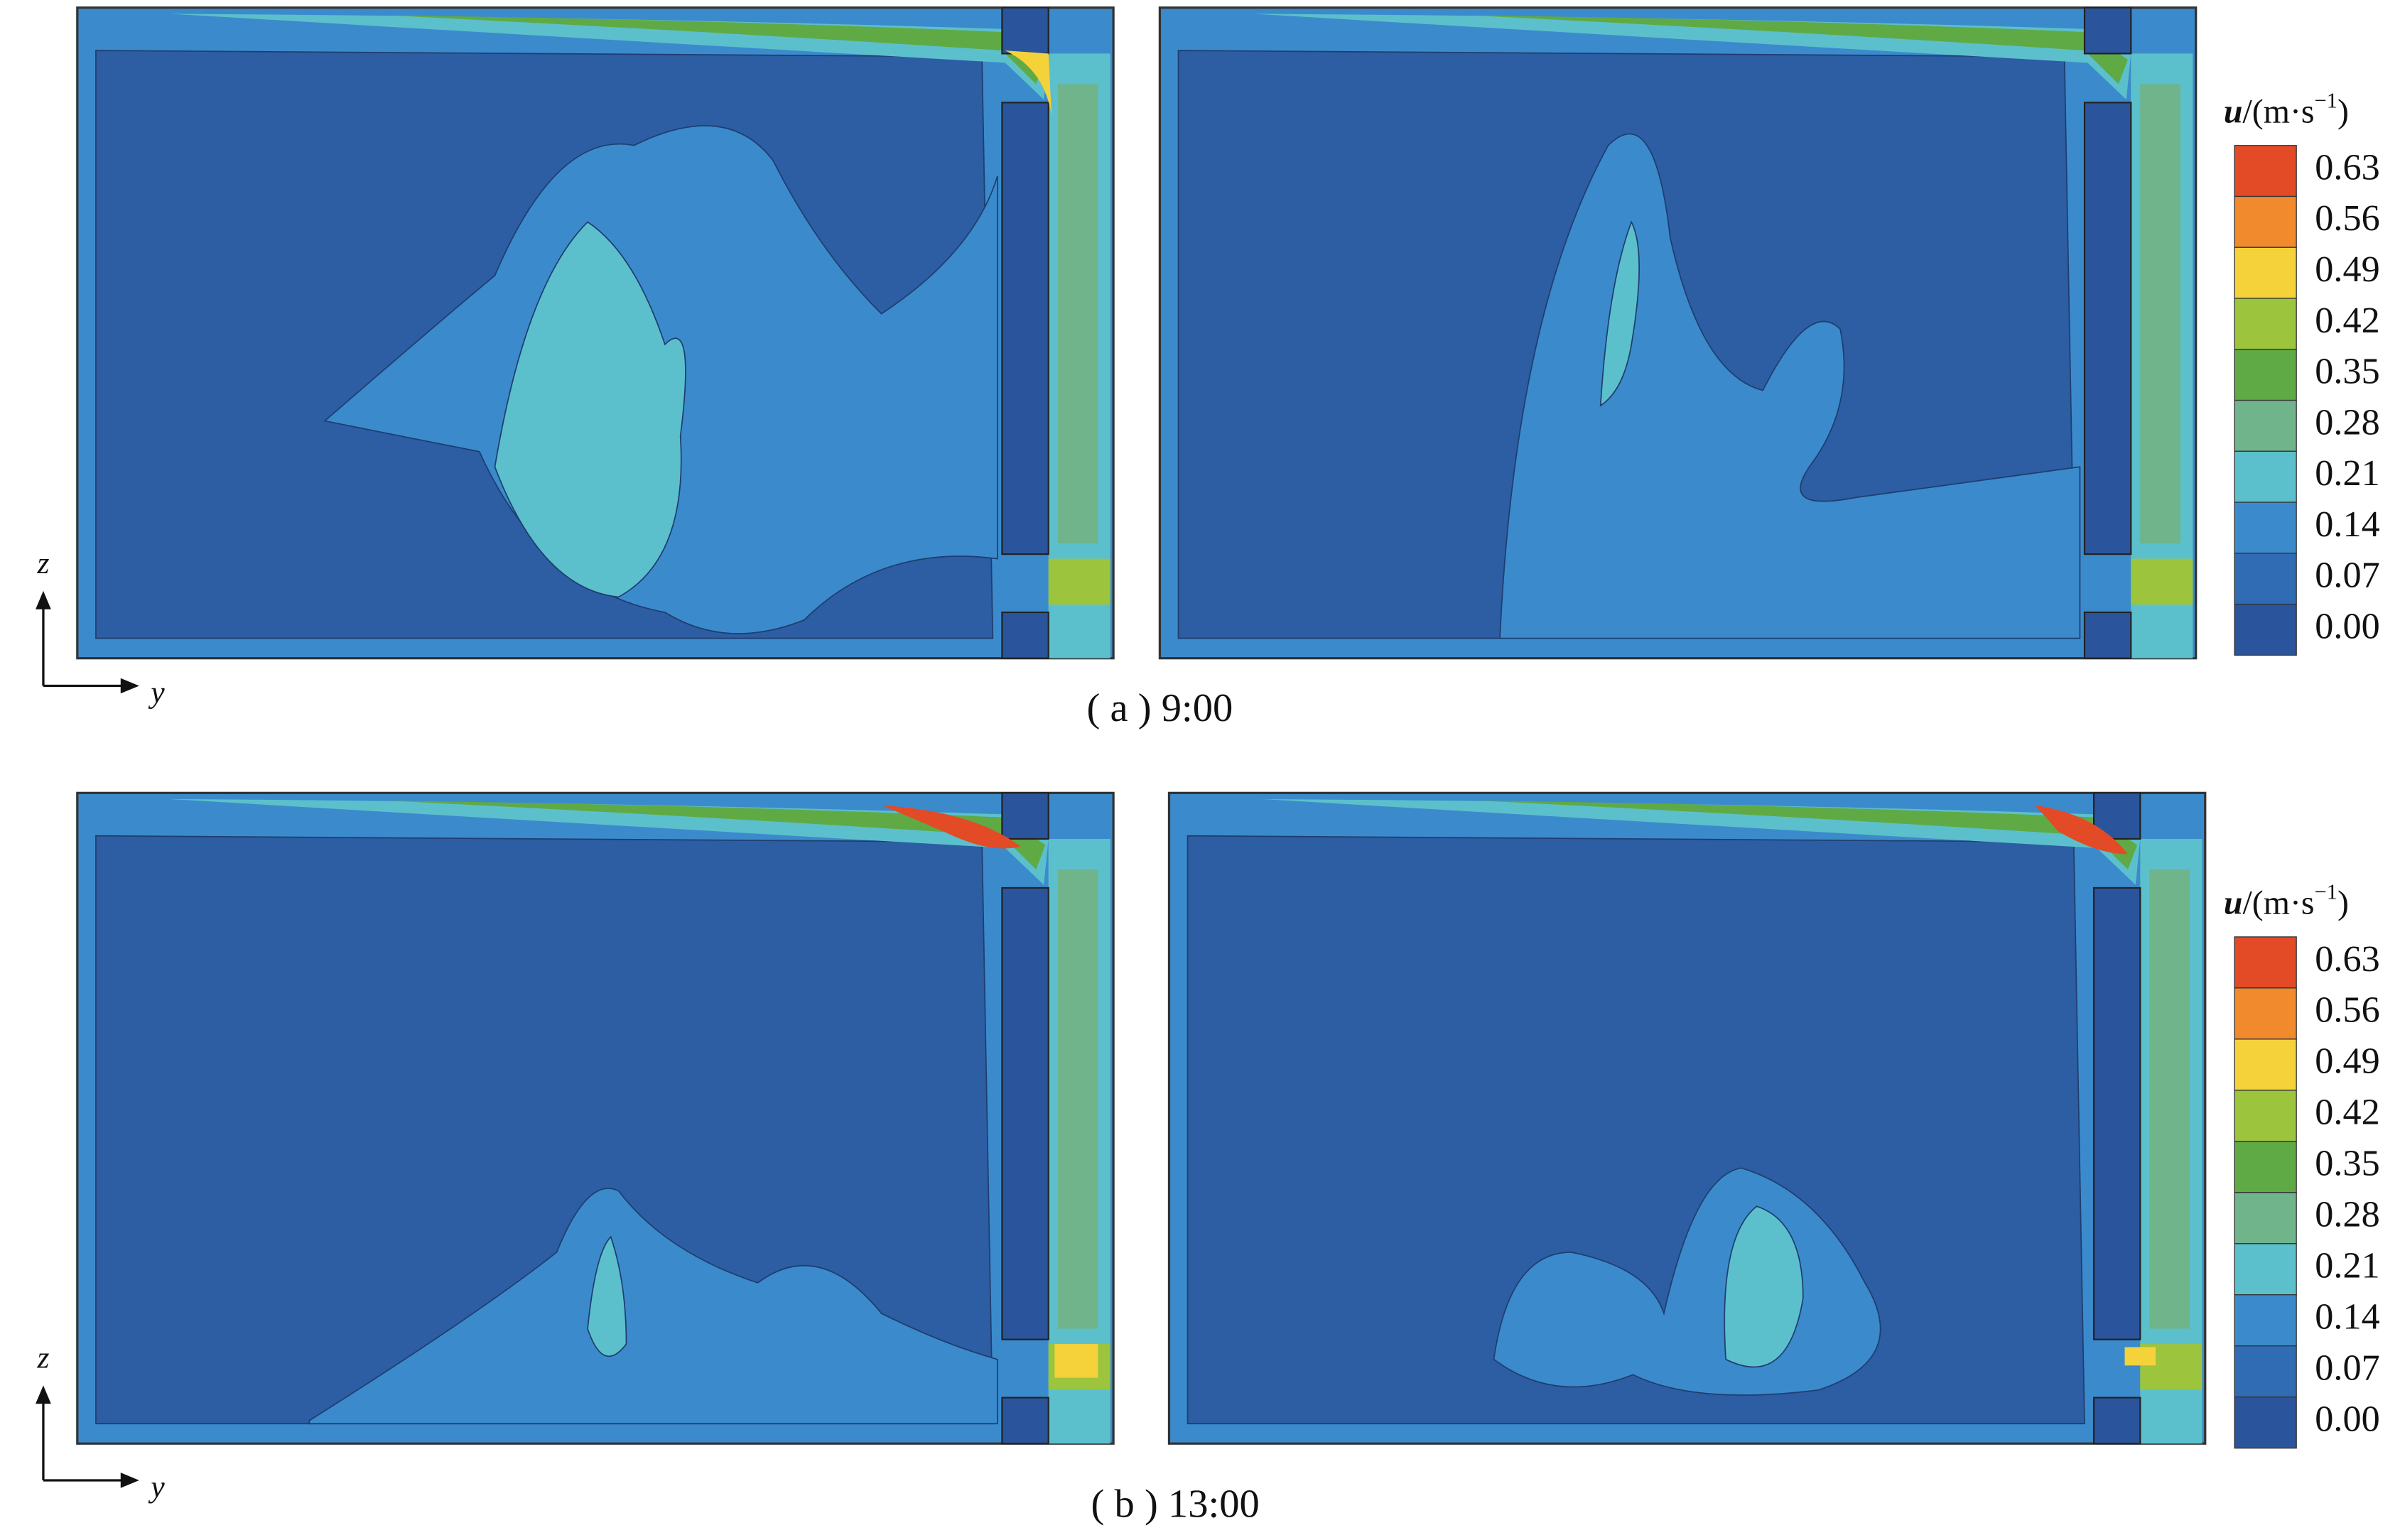 This screenshot has width=2400, height=1540. I want to click on panel-caption: ( a ) 9:00, so click(1160, 708).